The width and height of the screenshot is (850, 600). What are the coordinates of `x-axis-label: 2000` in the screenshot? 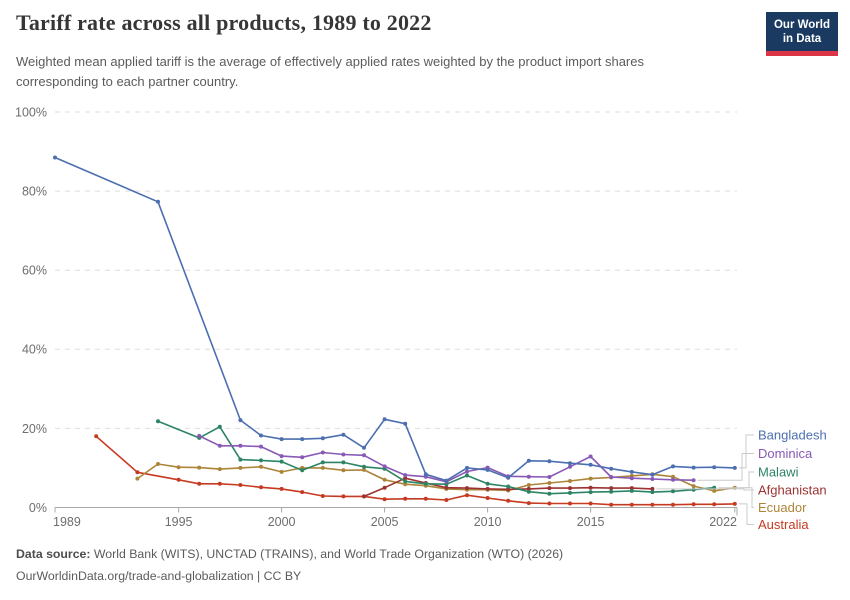 It's located at (282, 522).